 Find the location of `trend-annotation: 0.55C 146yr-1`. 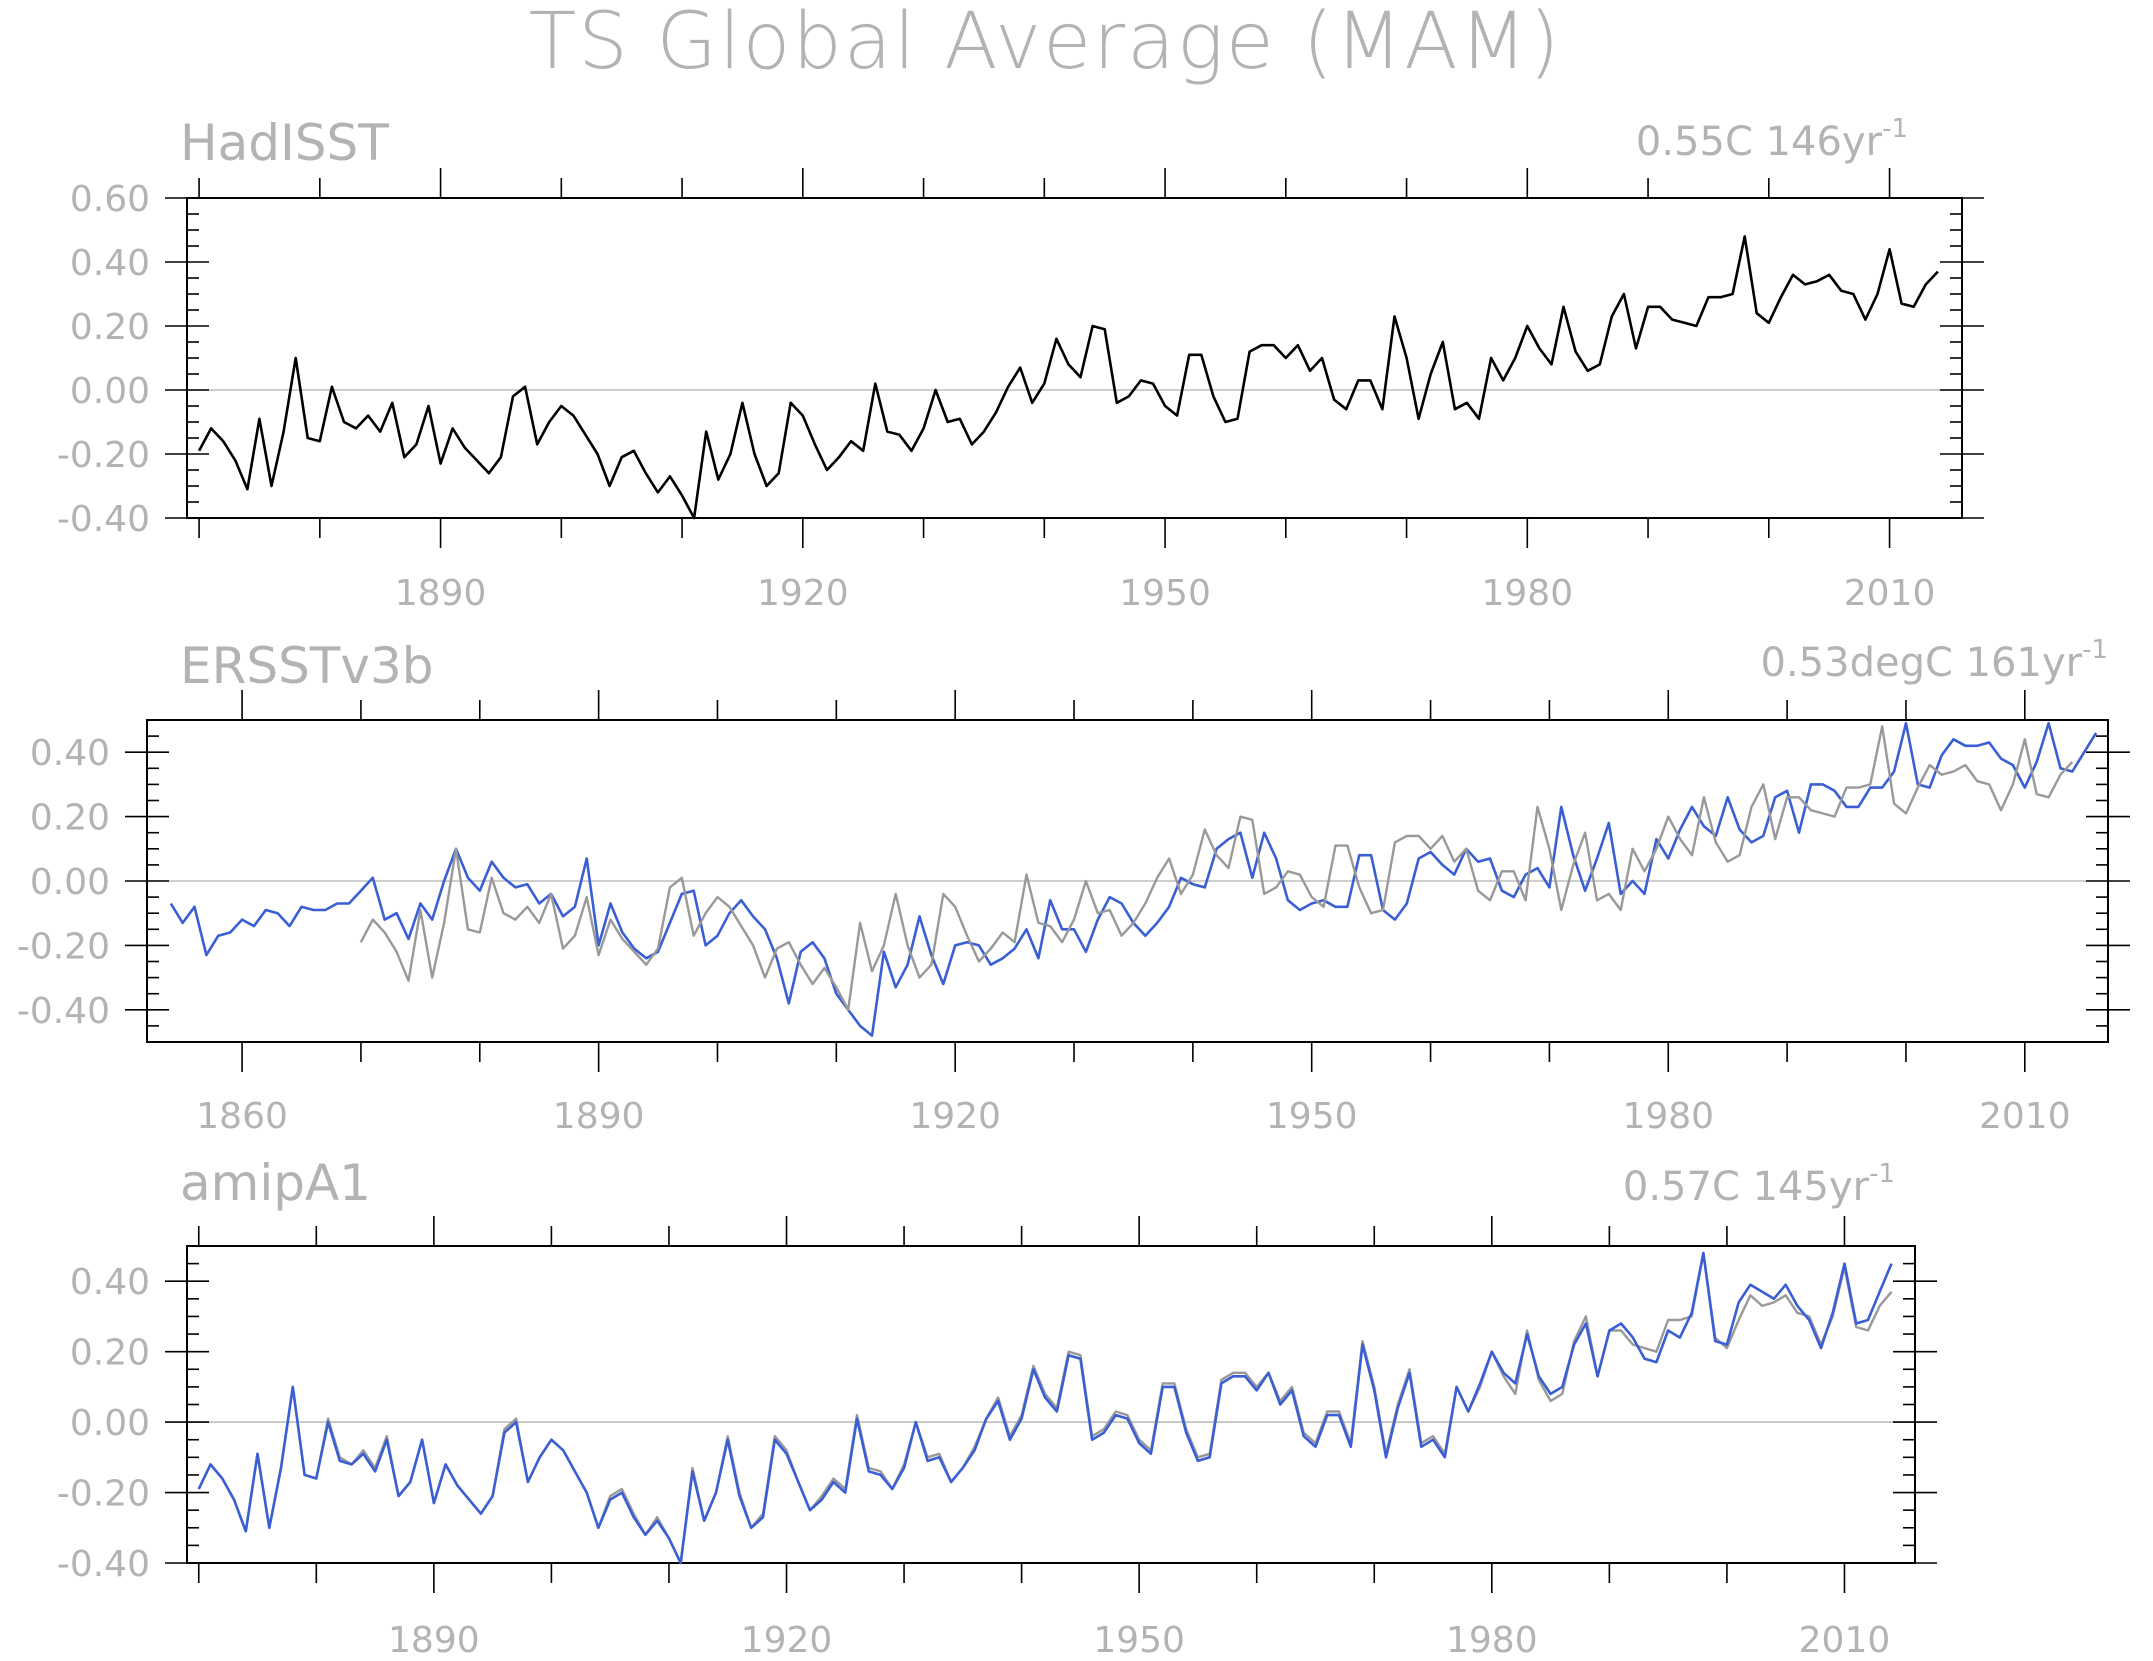

trend-annotation: 0.55C 146yr-1 is located at coordinates (1772, 139).